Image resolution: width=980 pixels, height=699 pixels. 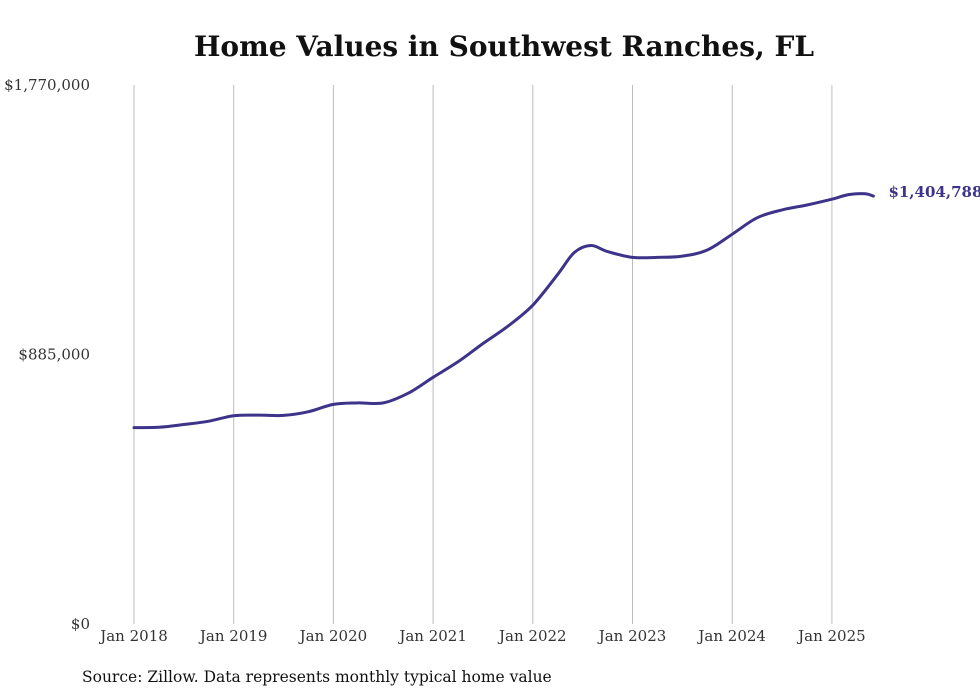 What do you see at coordinates (504, 46) in the screenshot?
I see `chart-title: Home Values in Southwest Ranches, FL` at bounding box center [504, 46].